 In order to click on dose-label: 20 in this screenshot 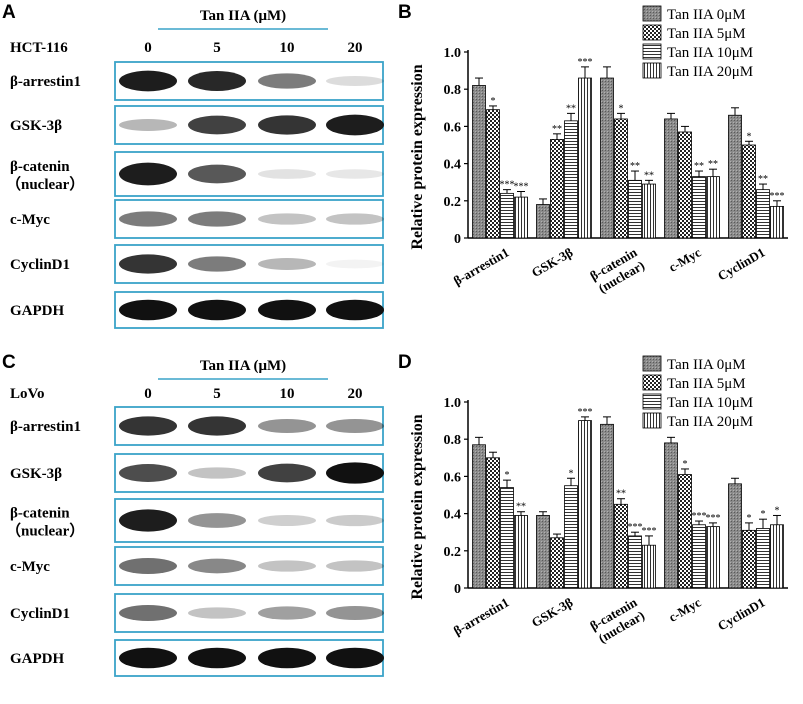, I will do `click(355, 48)`.